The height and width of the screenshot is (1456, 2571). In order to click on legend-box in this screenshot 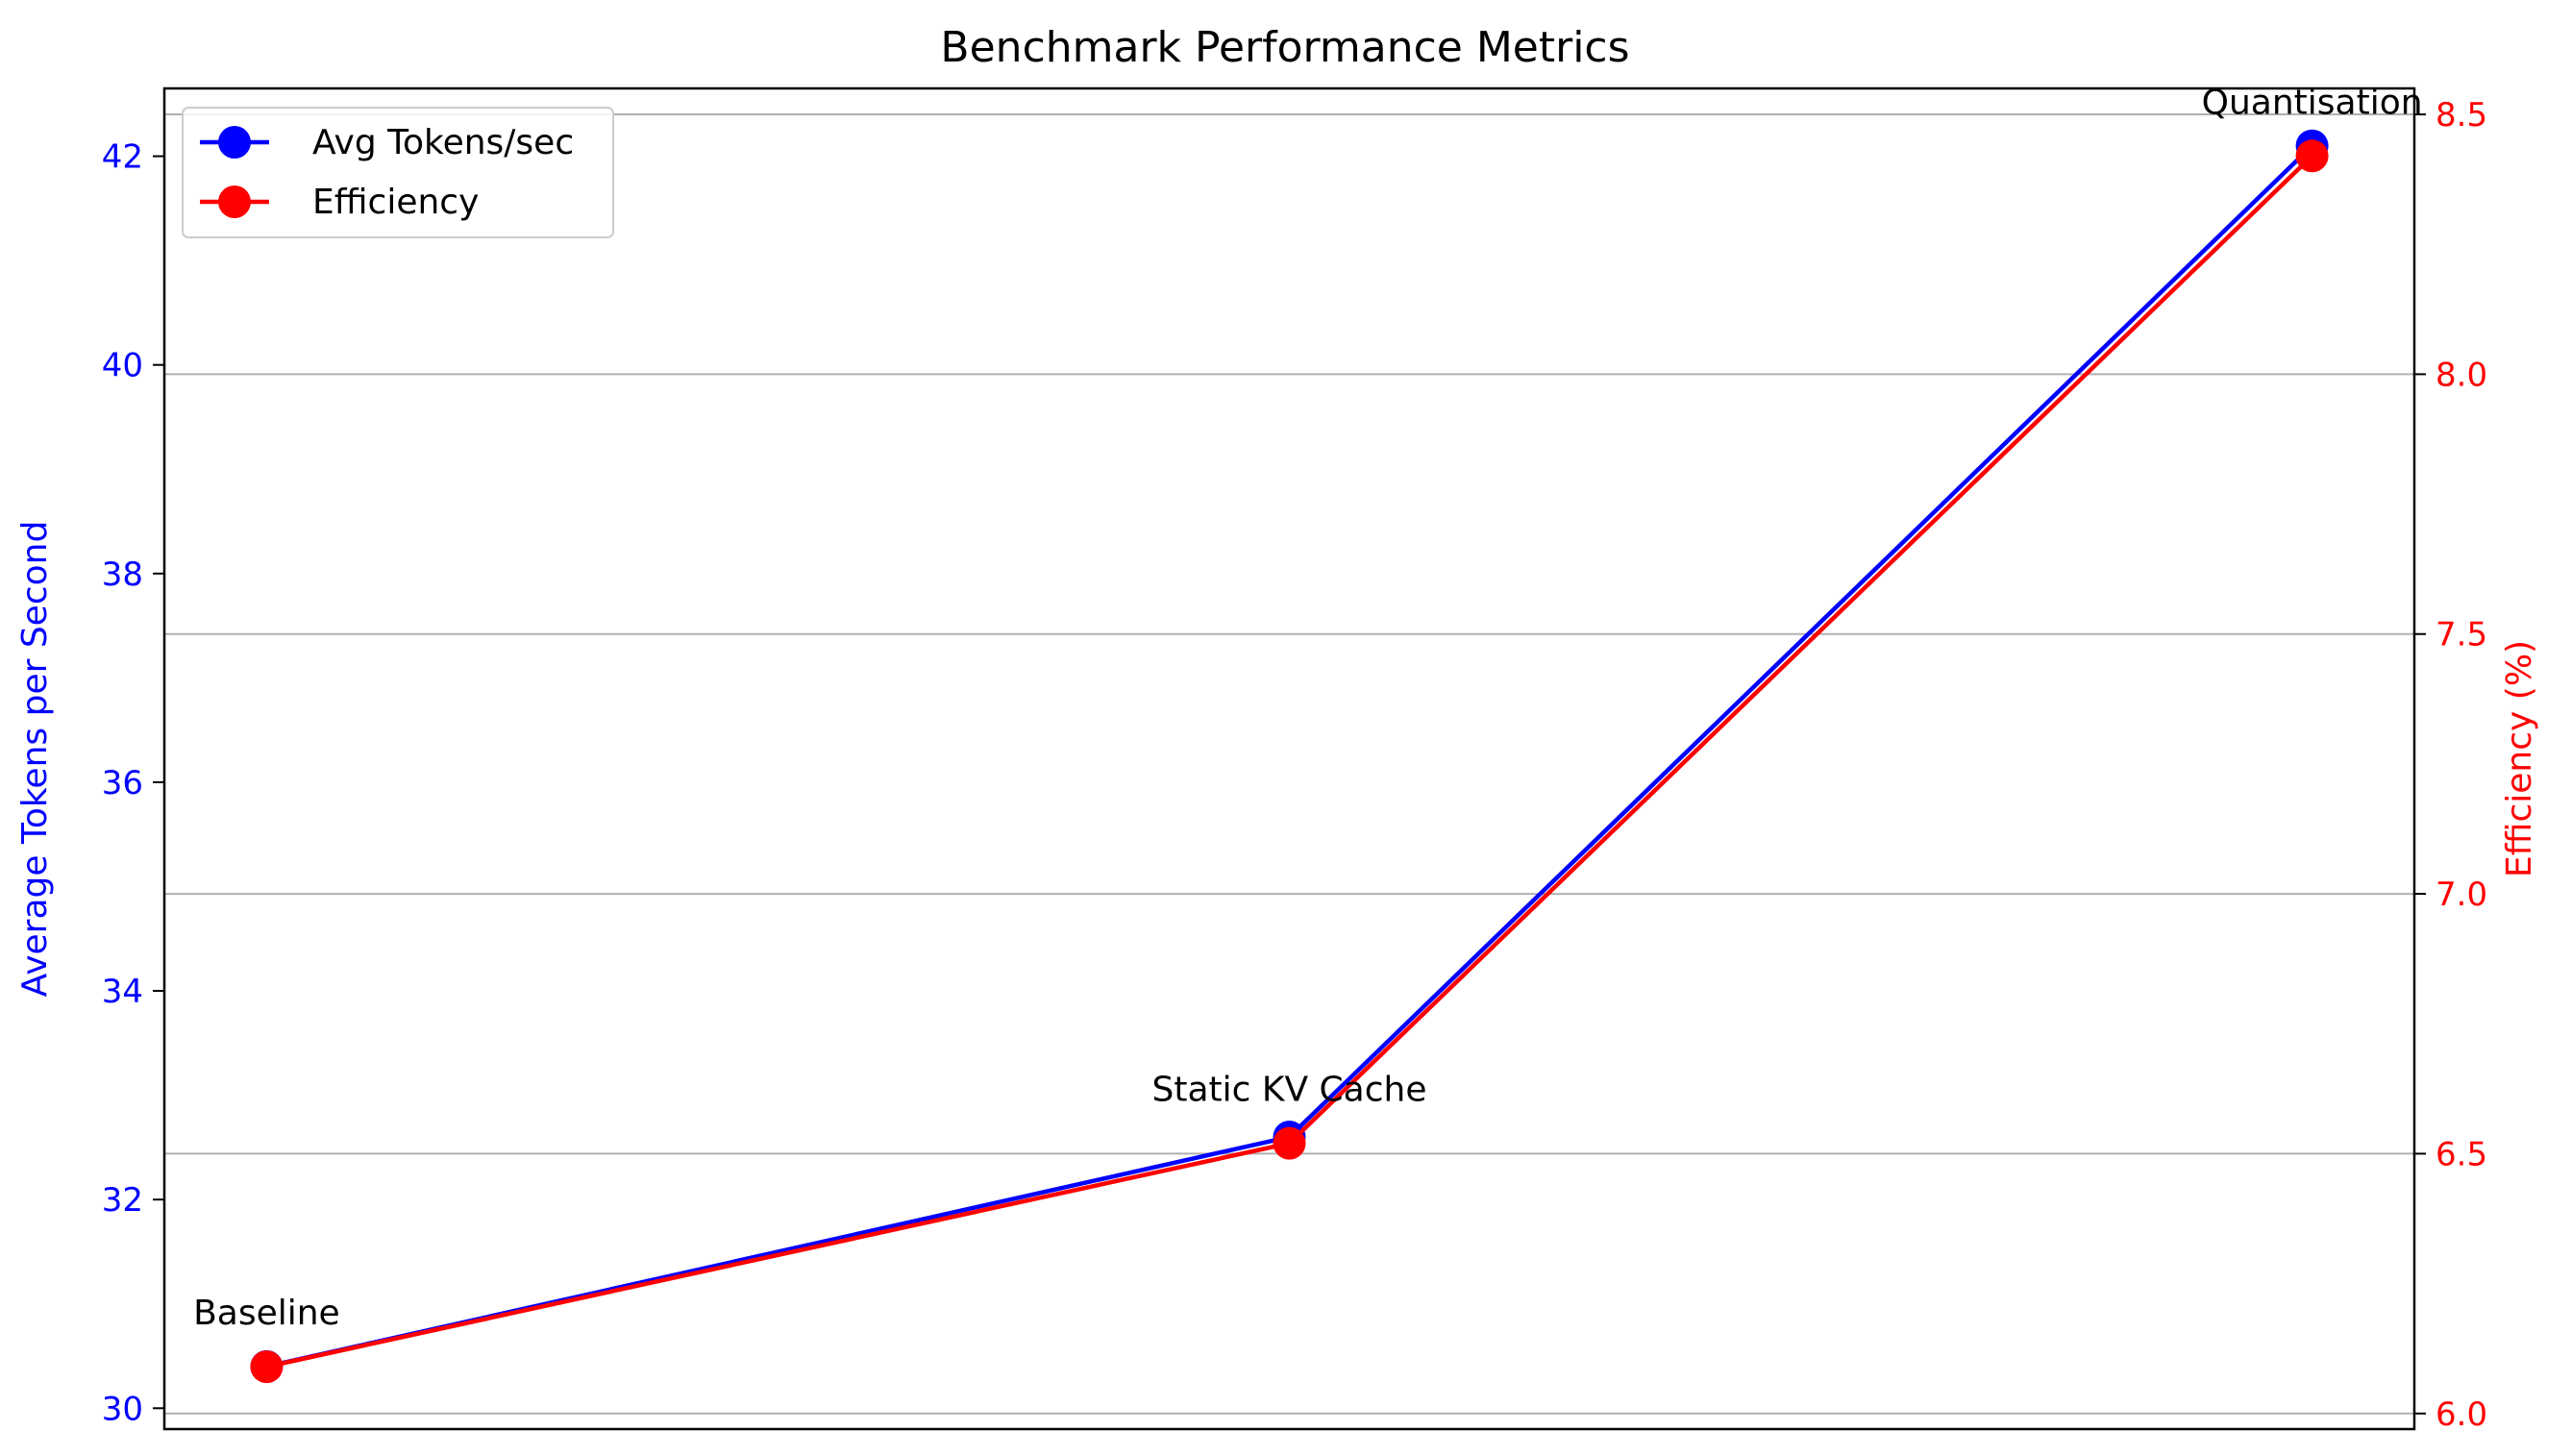, I will do `click(398, 172)`.